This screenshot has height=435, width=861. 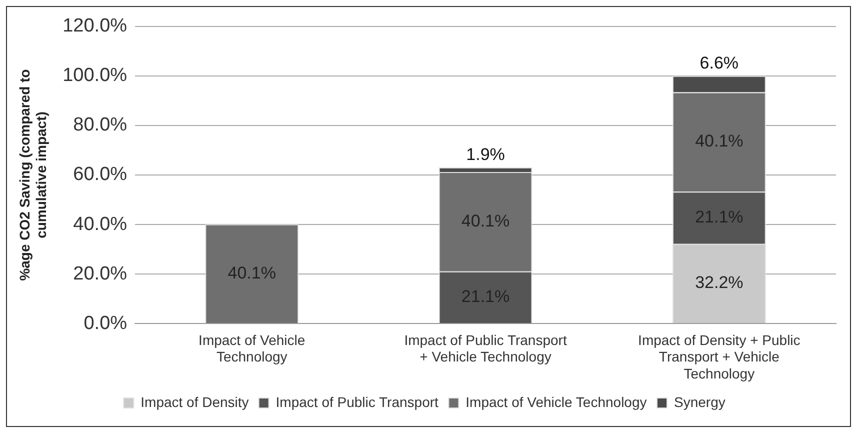 What do you see at coordinates (485, 348) in the screenshot?
I see `x-tick-label: Impact of Public Transport + Vehicle Technology` at bounding box center [485, 348].